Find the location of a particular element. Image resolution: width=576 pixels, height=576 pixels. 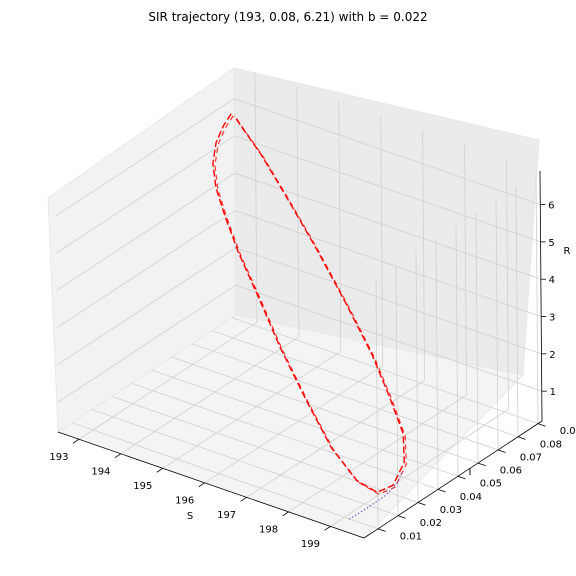

z-tick-label: 2 is located at coordinates (552, 355).